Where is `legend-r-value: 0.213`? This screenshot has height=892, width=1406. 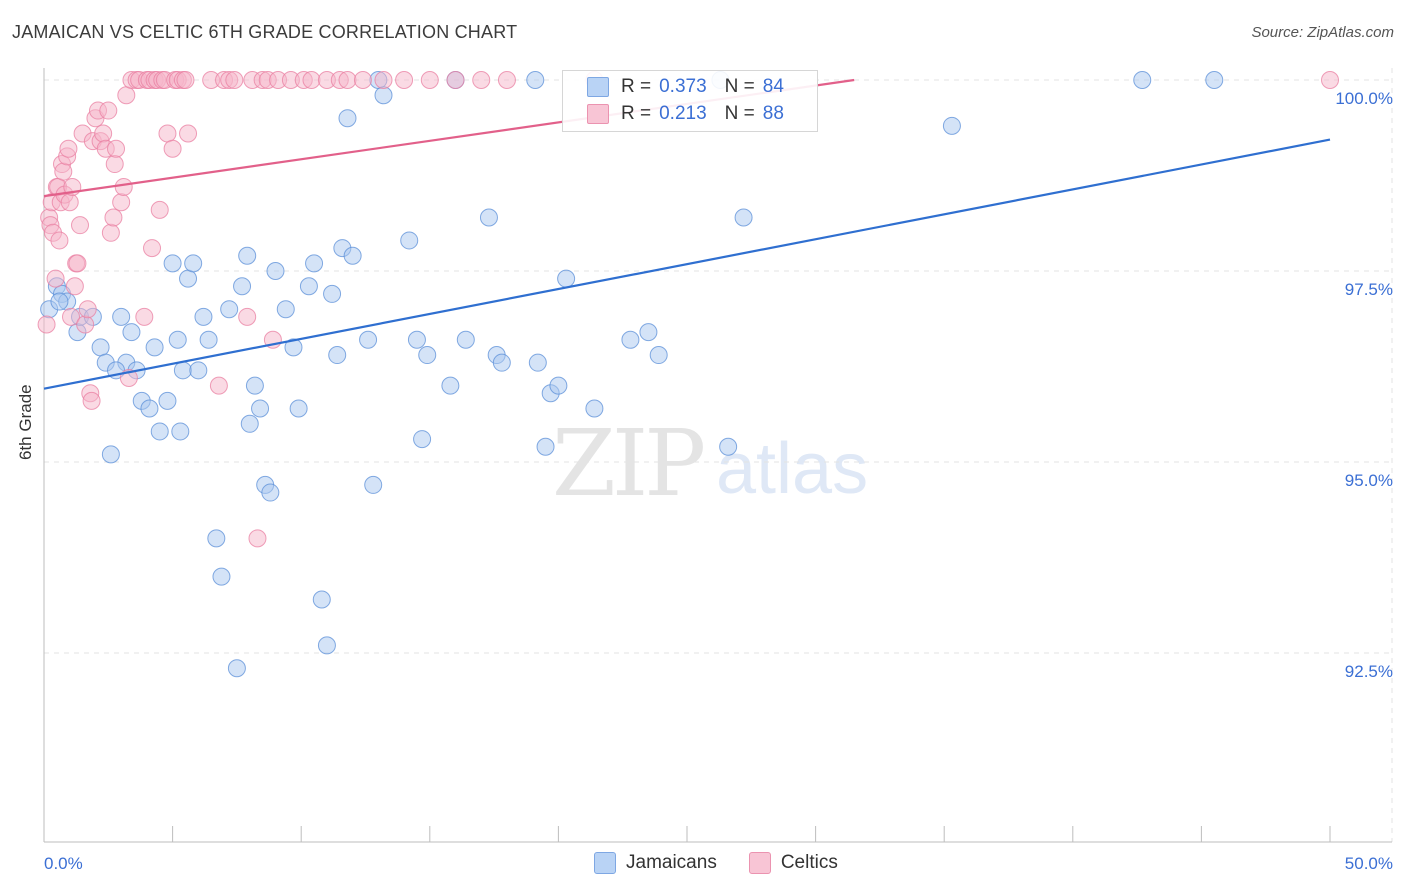 legend-r-value: 0.213 is located at coordinates (683, 113).